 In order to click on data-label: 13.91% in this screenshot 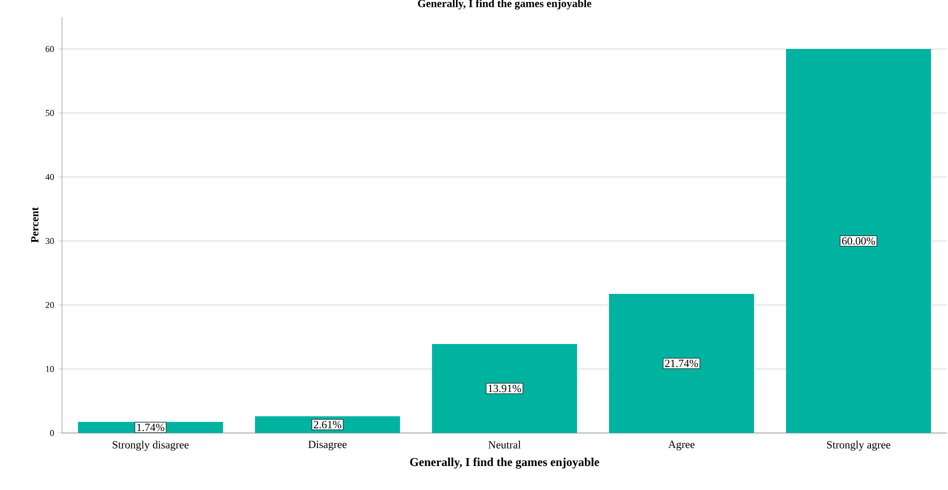, I will do `click(505, 388)`.